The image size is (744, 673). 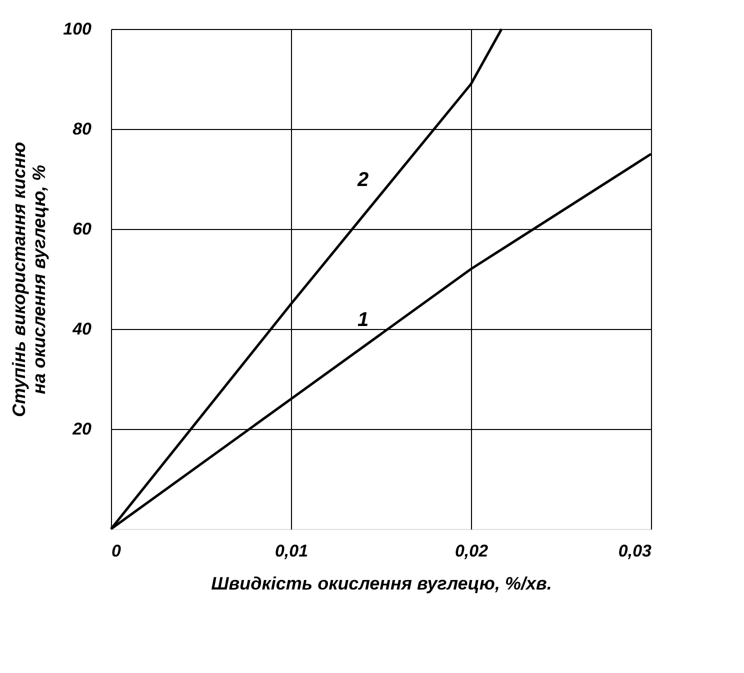 What do you see at coordinates (471, 551) in the screenshot?
I see `x-tick-label: 0,02` at bounding box center [471, 551].